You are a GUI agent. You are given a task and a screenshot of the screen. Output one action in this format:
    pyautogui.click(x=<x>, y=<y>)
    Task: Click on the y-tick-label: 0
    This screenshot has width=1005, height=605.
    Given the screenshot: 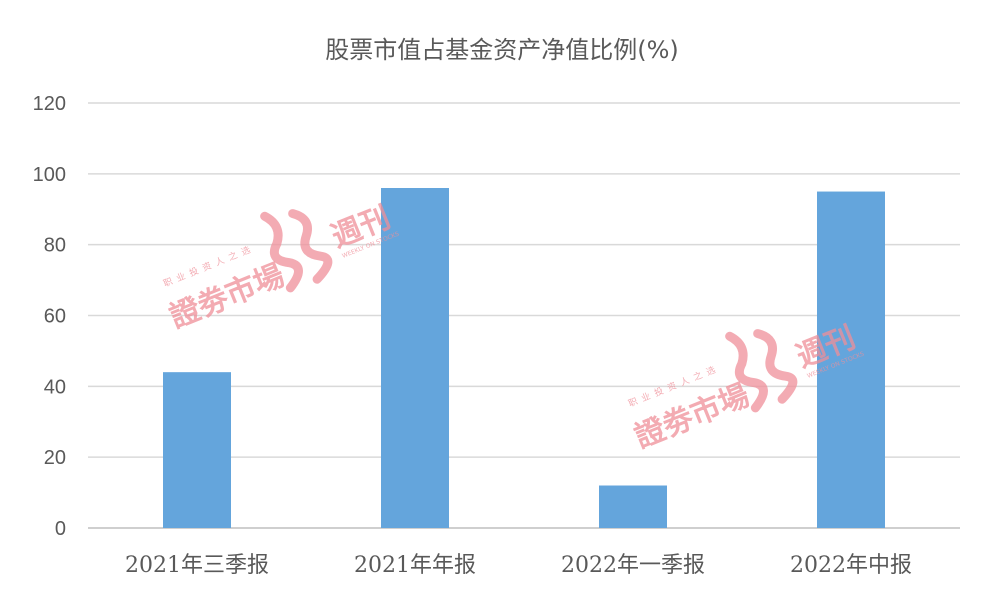 What is the action you would take?
    pyautogui.click(x=60, y=529)
    